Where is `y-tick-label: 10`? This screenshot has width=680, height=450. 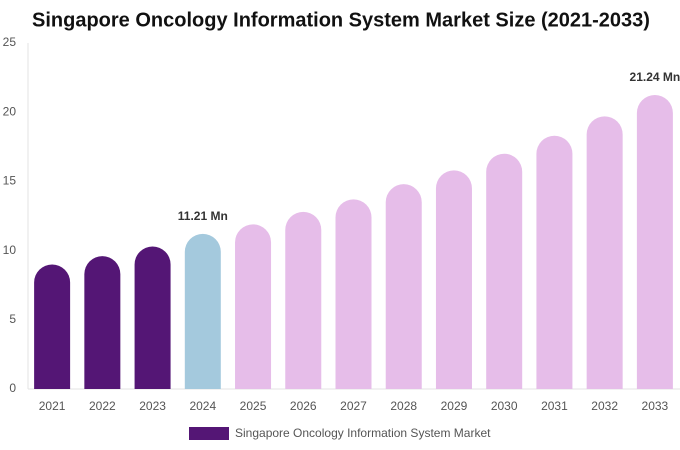
y-tick-label: 10 is located at coordinates (10, 250).